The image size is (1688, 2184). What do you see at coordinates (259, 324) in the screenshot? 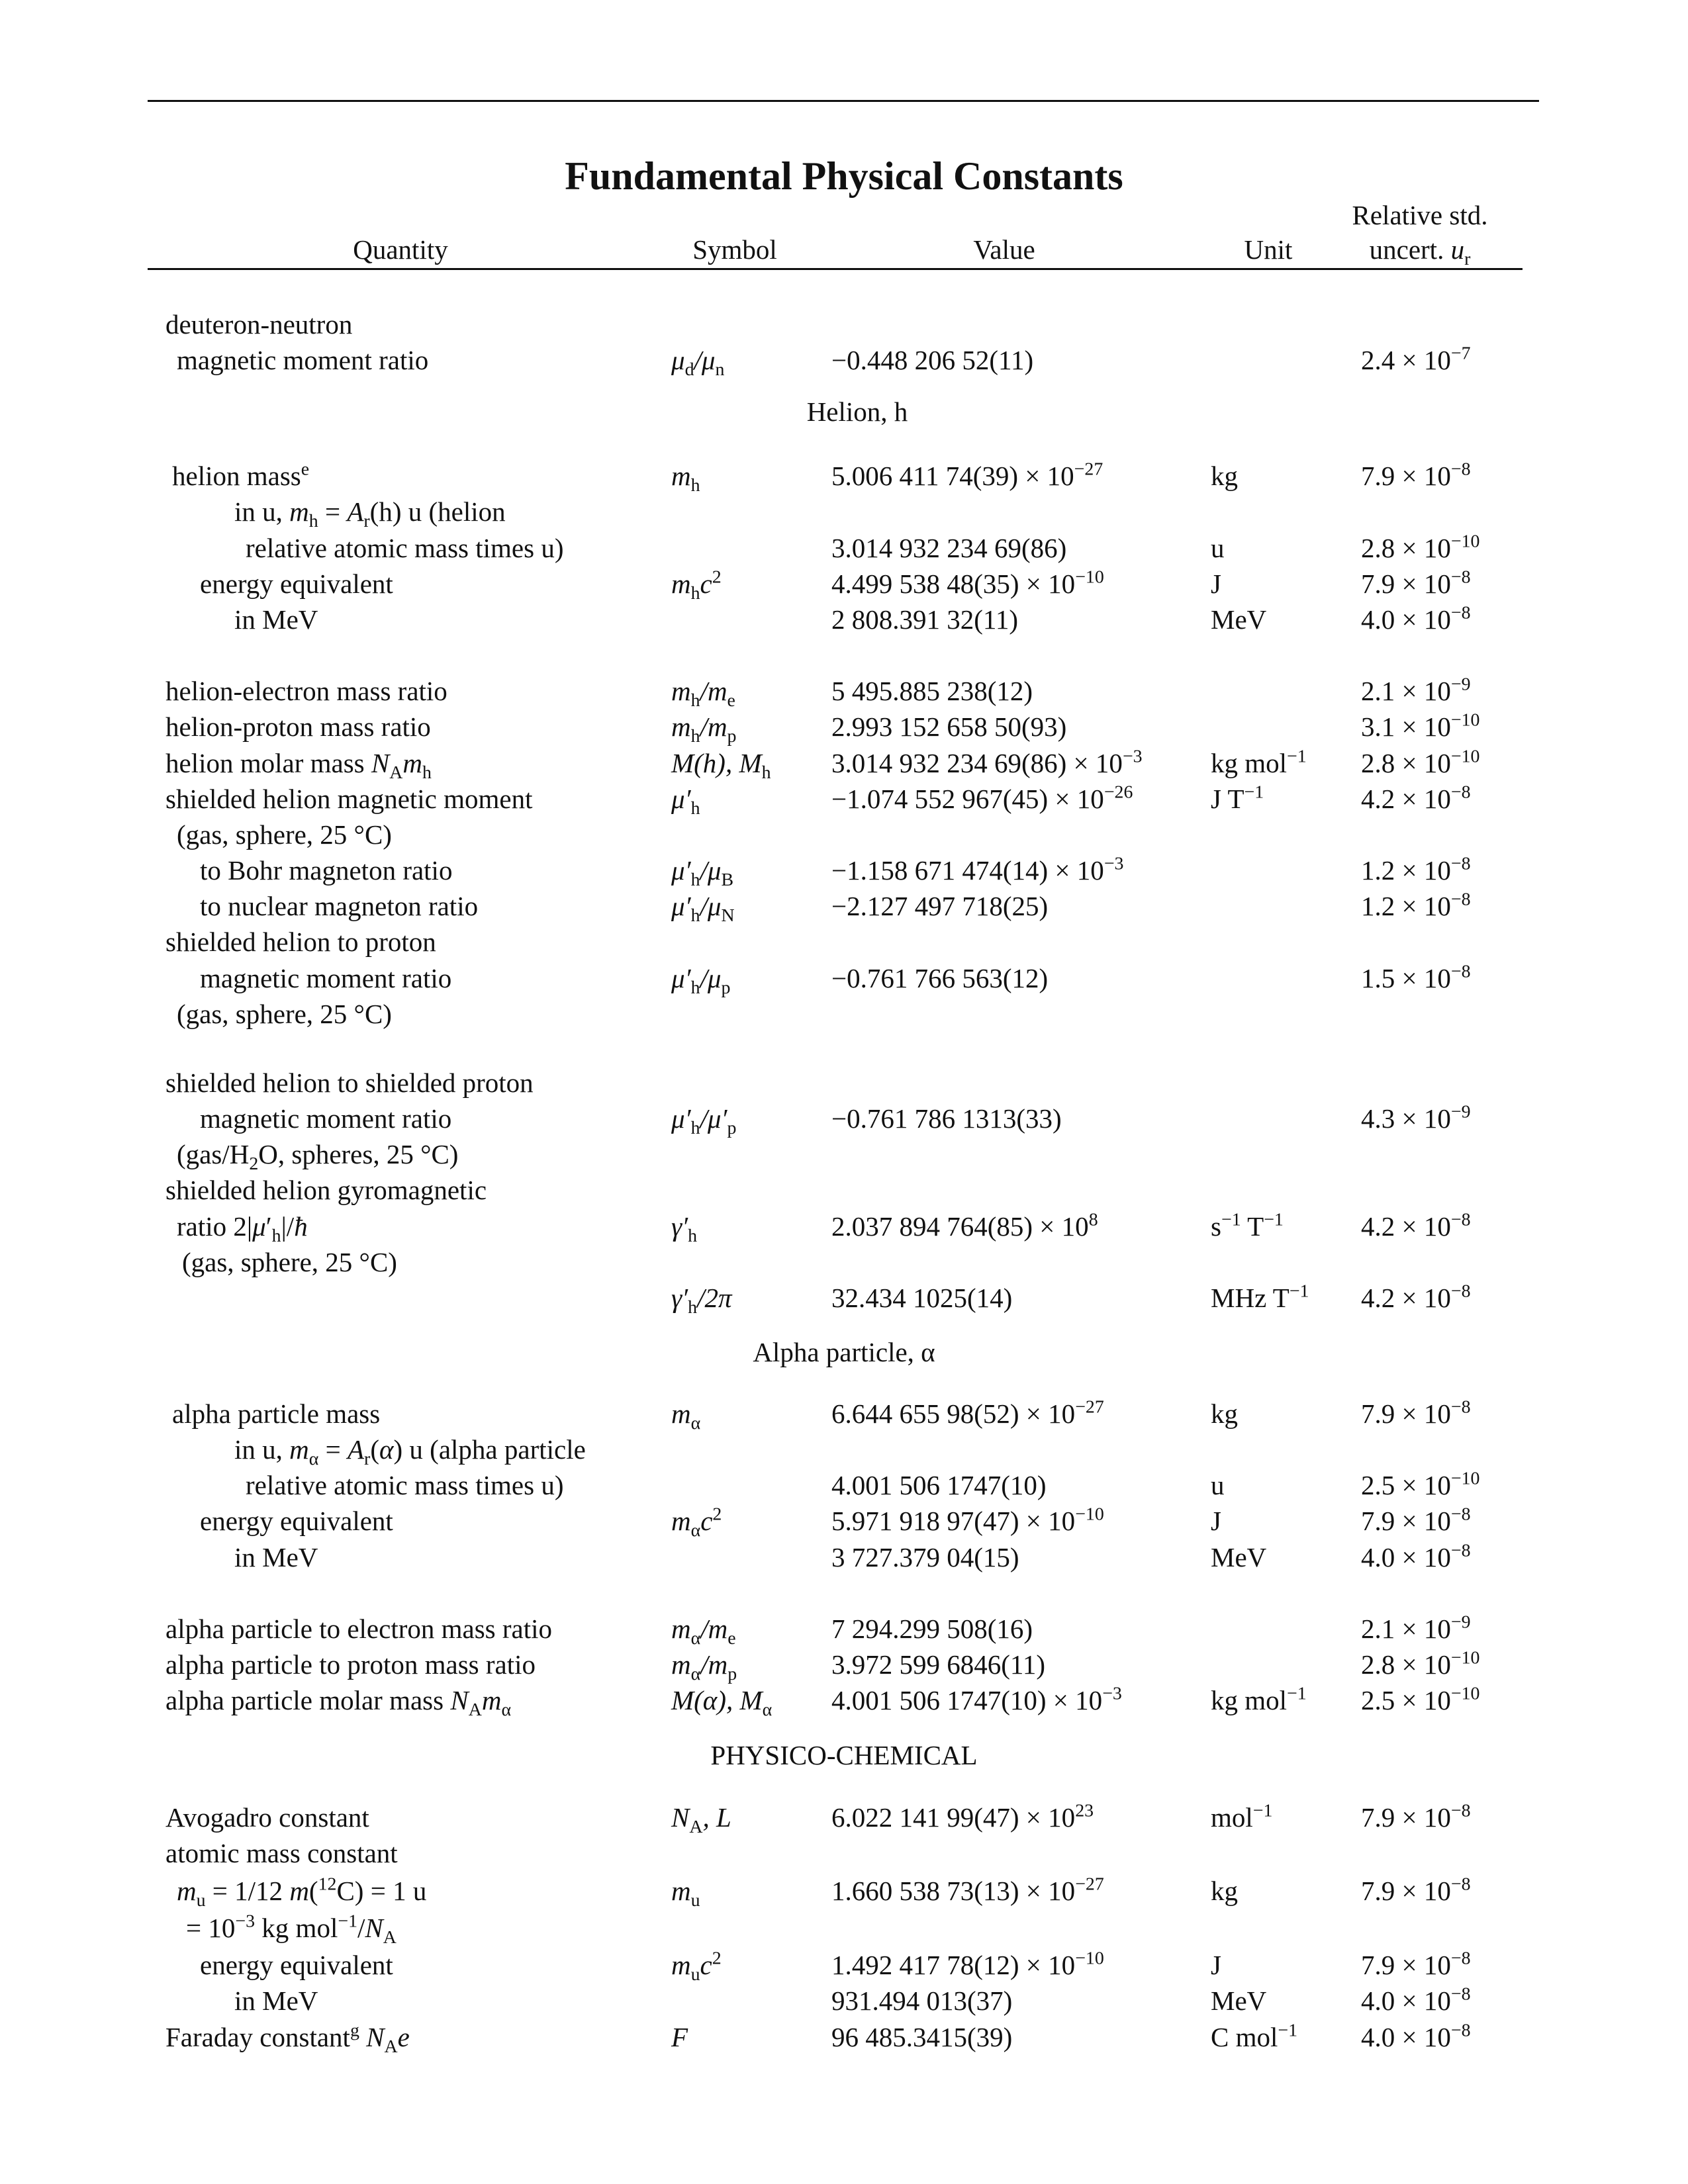
I see `quantity-label: deuteron-neutron` at bounding box center [259, 324].